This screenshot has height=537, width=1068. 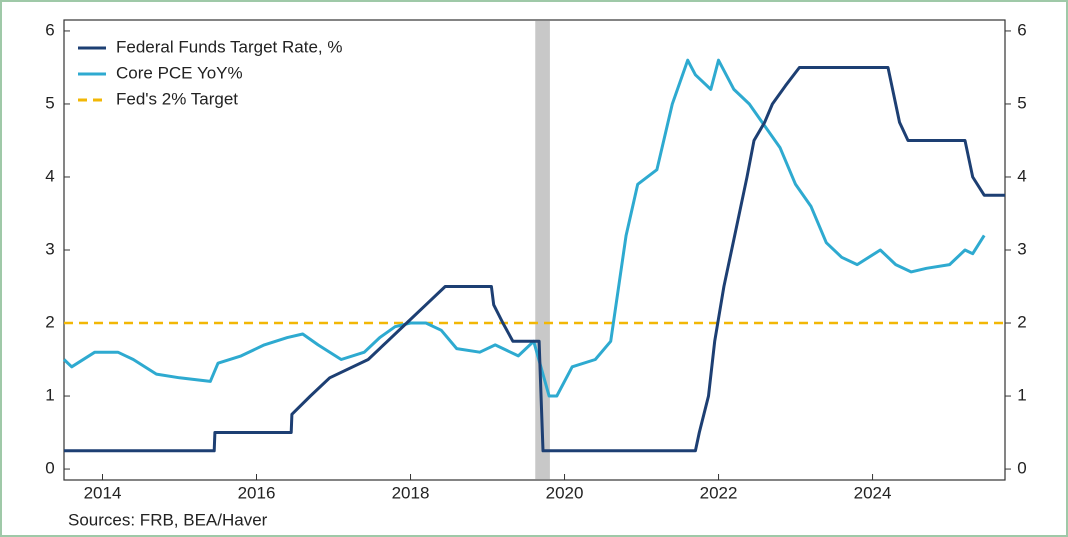 What do you see at coordinates (1021, 468) in the screenshot?
I see `y2-tick-label: 0` at bounding box center [1021, 468].